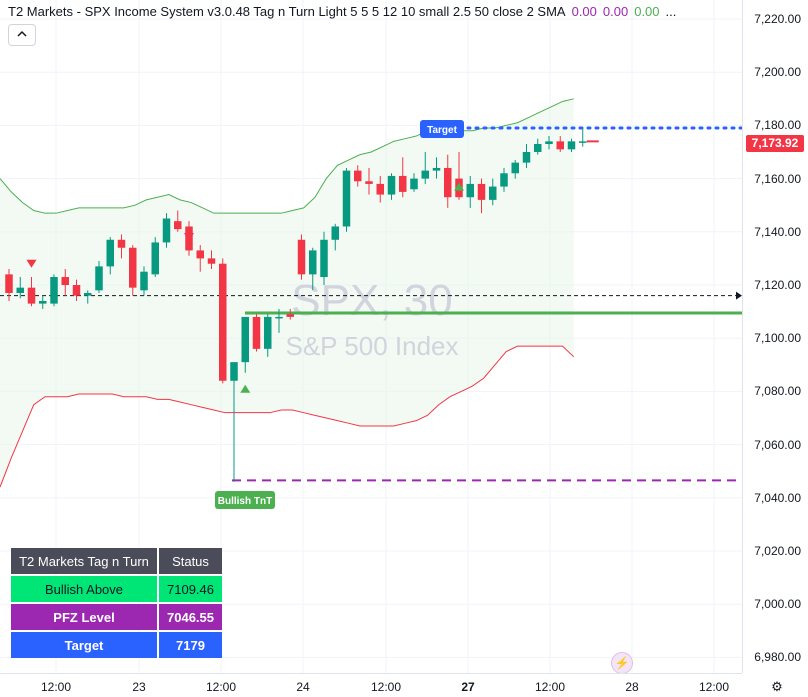 Image resolution: width=808 pixels, height=697 pixels. Describe the element at coordinates (245, 500) in the screenshot. I see `bullish-tnt-label-bg` at that location.